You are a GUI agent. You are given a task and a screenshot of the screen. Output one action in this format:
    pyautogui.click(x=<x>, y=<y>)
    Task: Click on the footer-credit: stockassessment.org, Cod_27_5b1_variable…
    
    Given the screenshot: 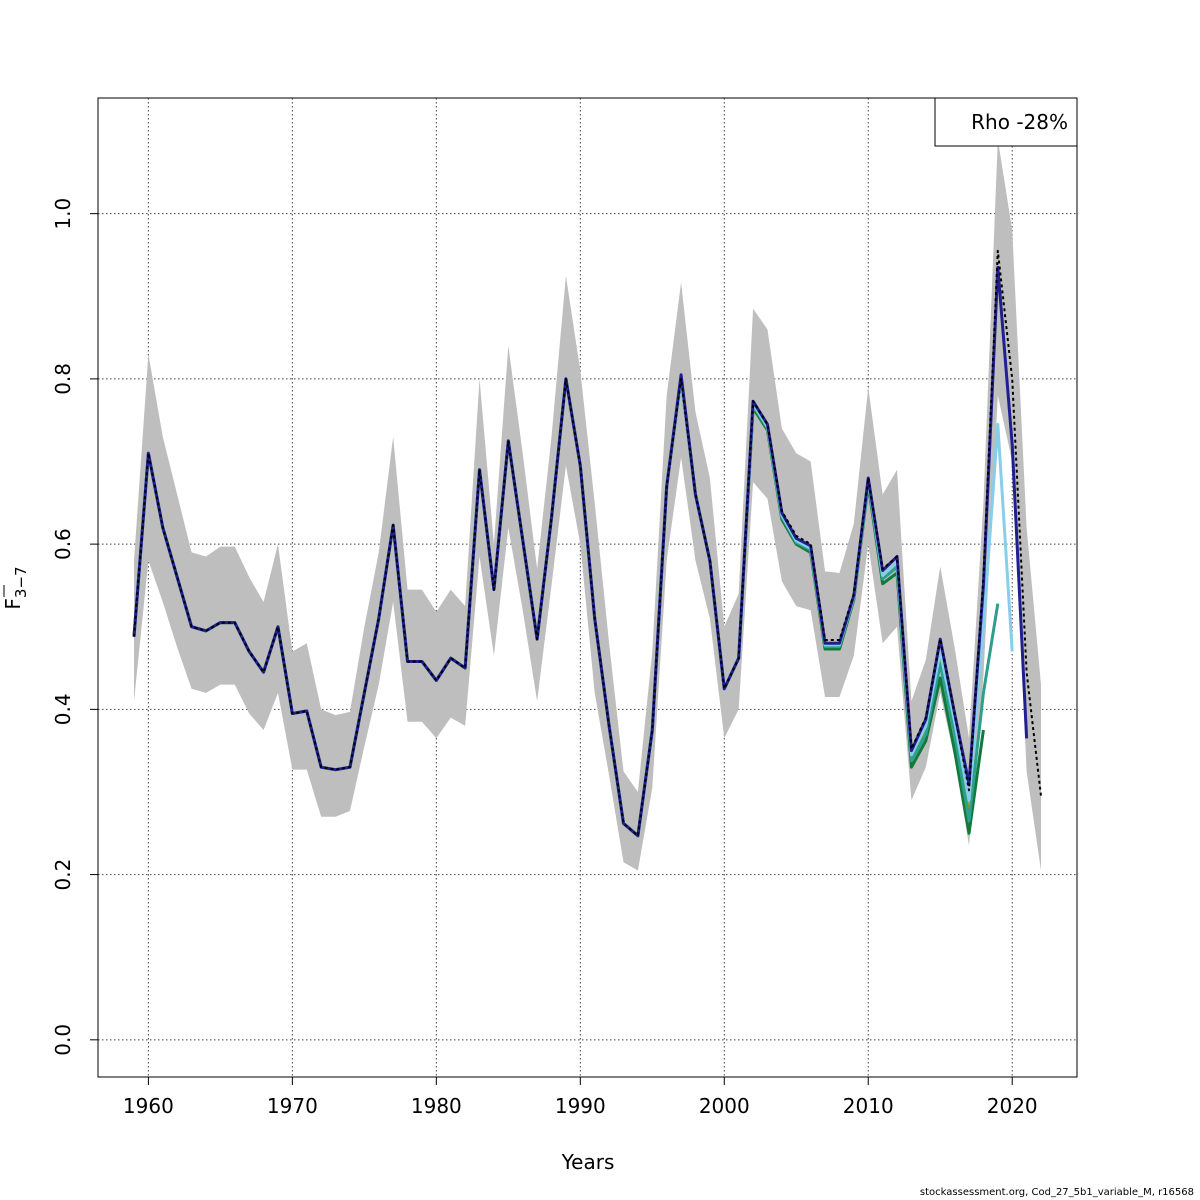 What is the action you would take?
    pyautogui.click(x=1056, y=1192)
    